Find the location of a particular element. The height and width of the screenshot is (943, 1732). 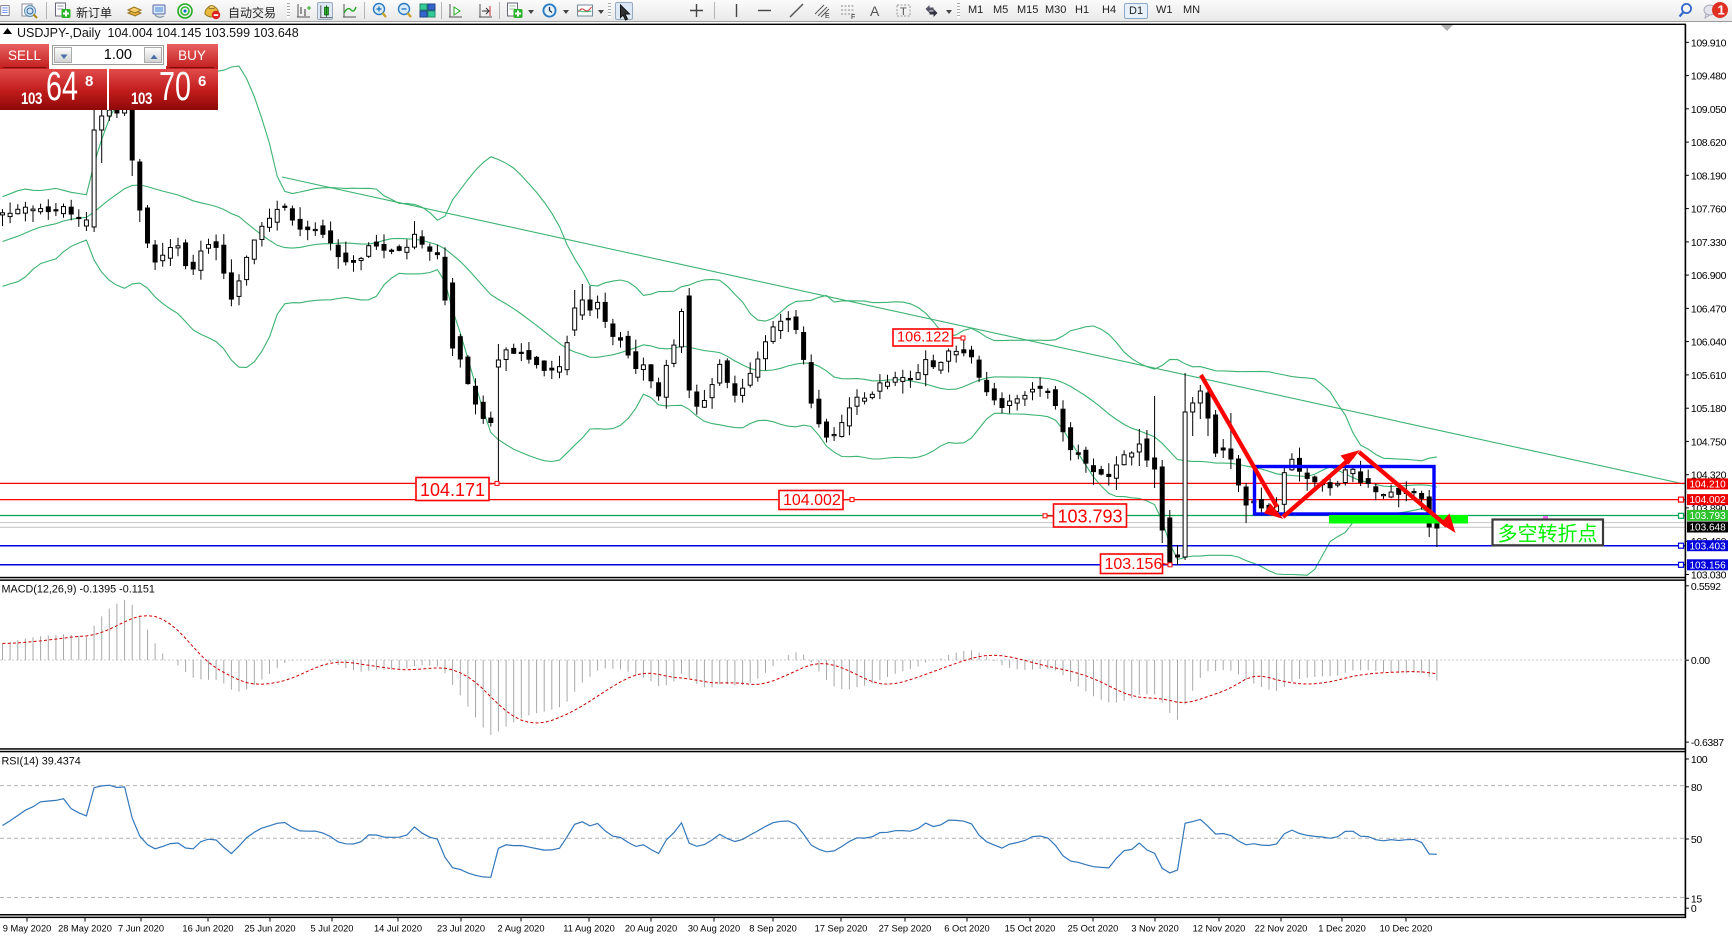

svg-text: 25 Jun 2020 is located at coordinates (269, 929).